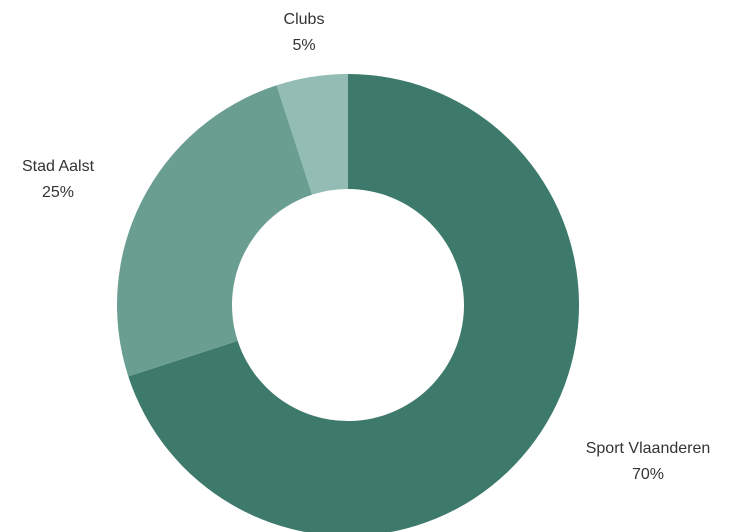  What do you see at coordinates (304, 19) in the screenshot?
I see `slice-label-clubs: Clubs` at bounding box center [304, 19].